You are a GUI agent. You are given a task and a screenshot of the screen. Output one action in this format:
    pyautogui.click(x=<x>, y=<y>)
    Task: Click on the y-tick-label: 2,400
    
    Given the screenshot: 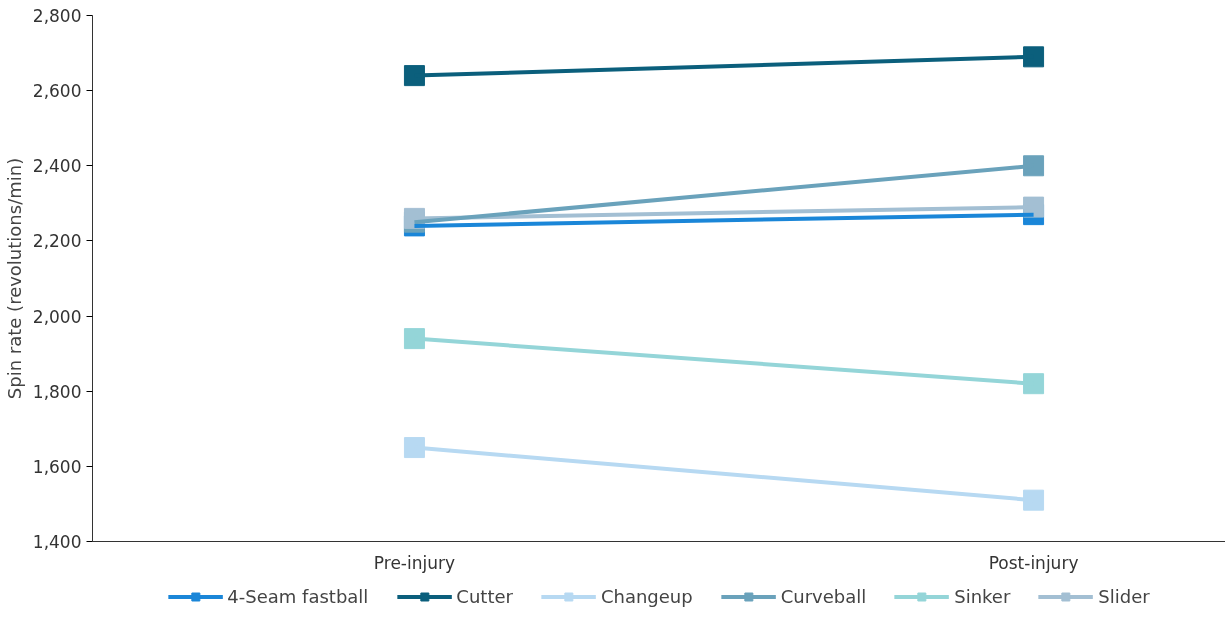 What is the action you would take?
    pyautogui.click(x=57, y=166)
    